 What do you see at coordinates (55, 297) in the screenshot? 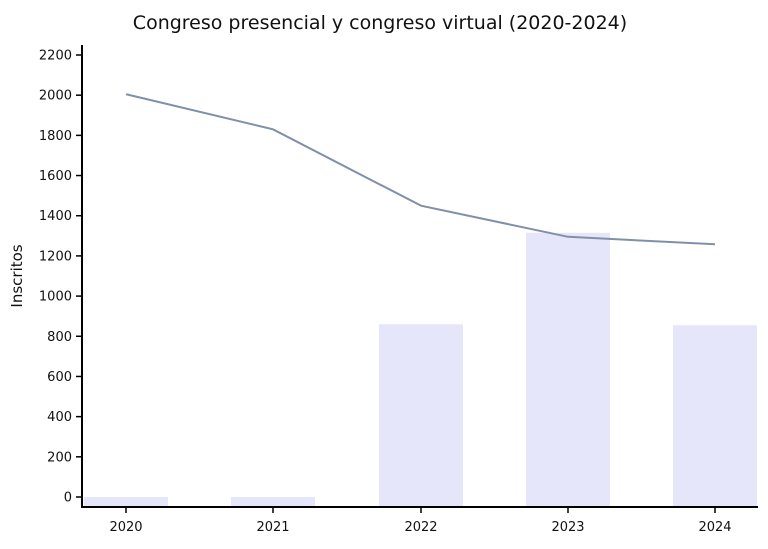
I see `y-tick-label: 1000` at bounding box center [55, 297].